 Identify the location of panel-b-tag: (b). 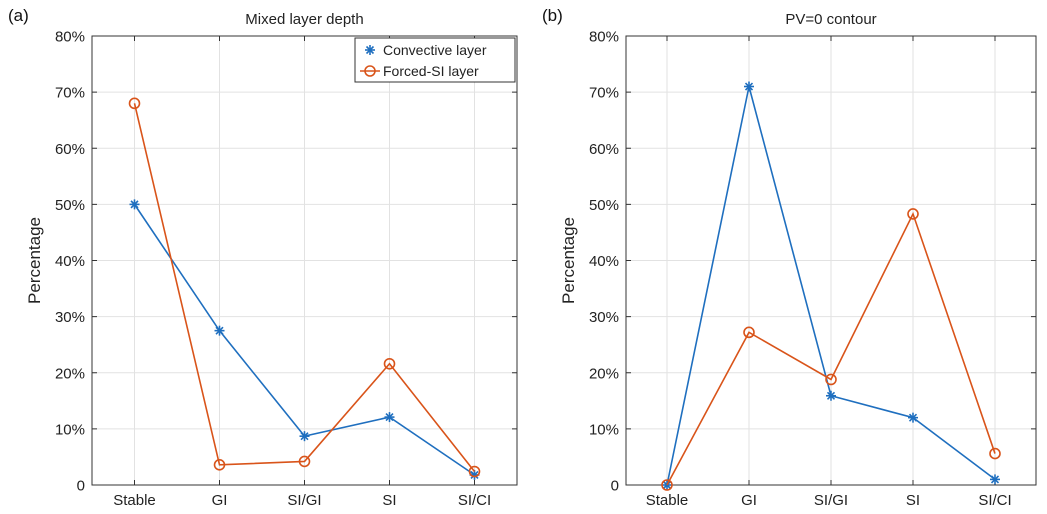
(552, 15).